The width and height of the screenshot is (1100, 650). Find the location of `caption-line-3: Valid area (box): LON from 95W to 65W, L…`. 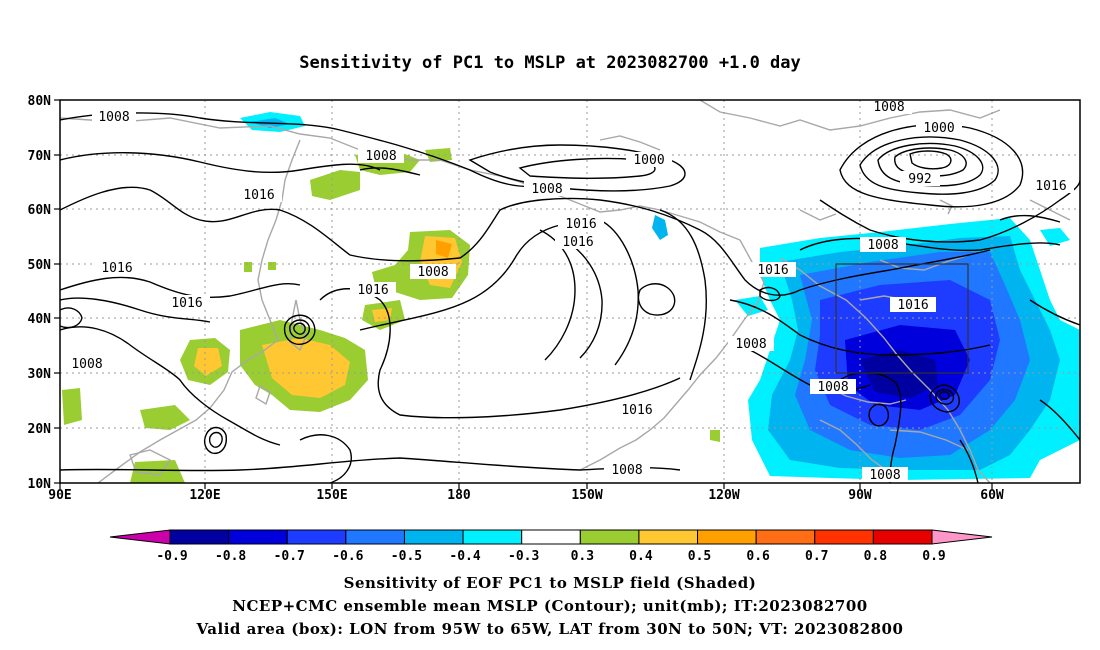

caption-line-3: Valid area (box): LON from 95W to 65W, L… is located at coordinates (550, 629).